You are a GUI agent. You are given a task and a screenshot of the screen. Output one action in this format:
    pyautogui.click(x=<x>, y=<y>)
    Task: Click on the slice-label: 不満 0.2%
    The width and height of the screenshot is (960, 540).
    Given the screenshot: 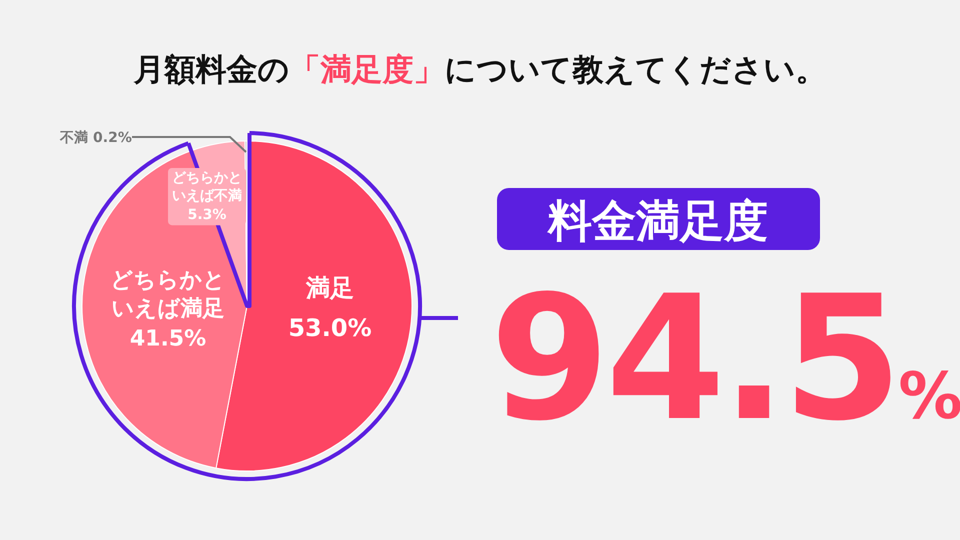 What is the action you would take?
    pyautogui.click(x=95, y=138)
    